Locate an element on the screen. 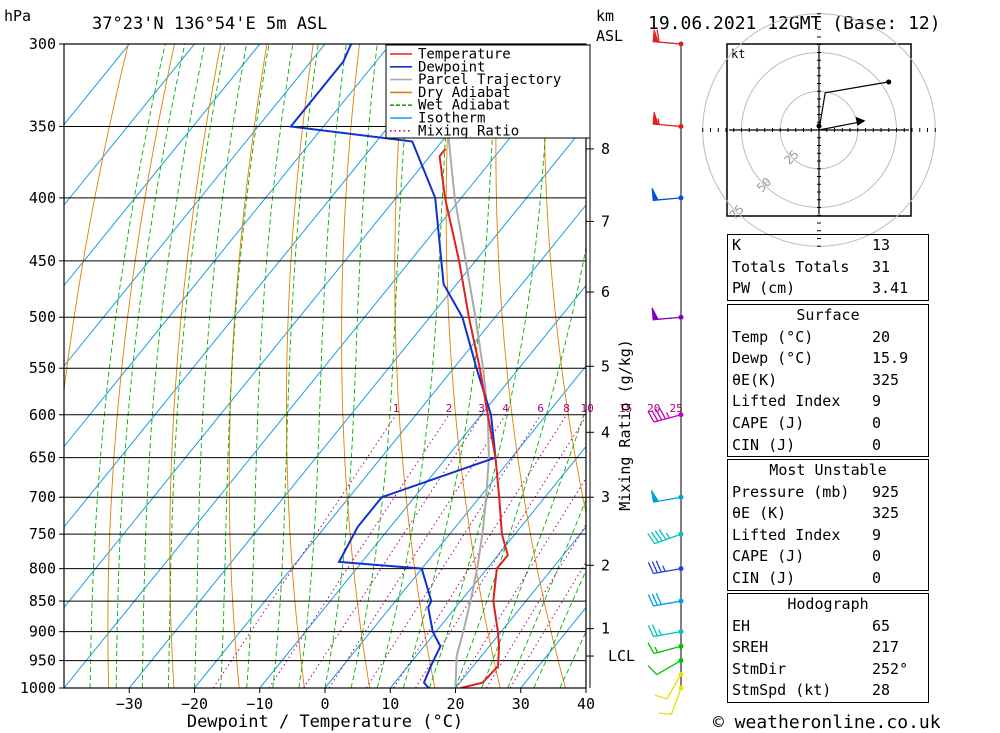 The image size is (1000, 733). pressure-tick-label: 450 is located at coordinates (42, 261).